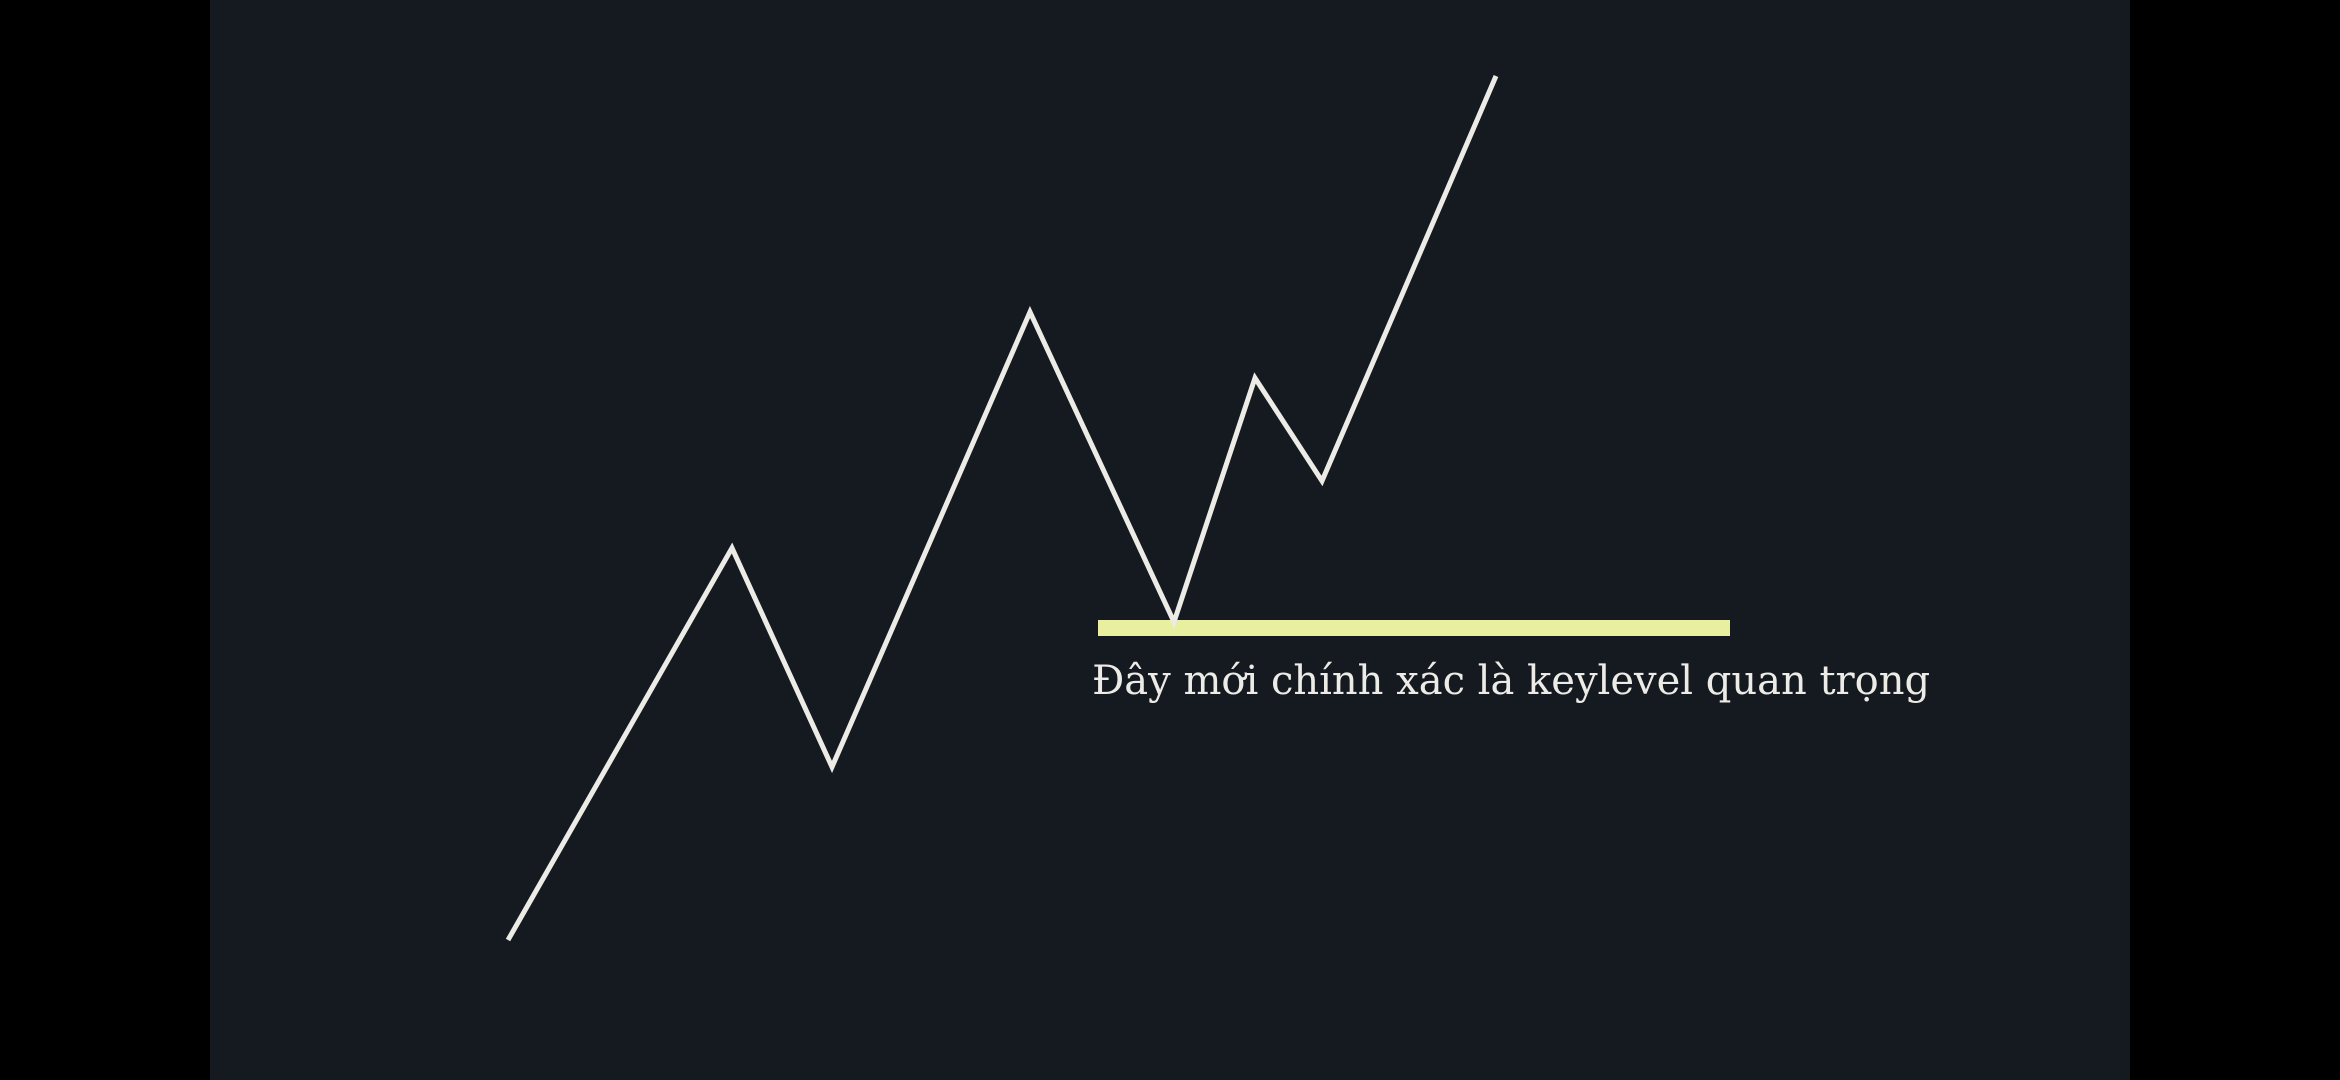 This screenshot has height=1080, width=2340. What do you see at coordinates (1511, 681) in the screenshot?
I see `key-level-annotation: Đây mới chính xác là keylevel quan trọng` at bounding box center [1511, 681].